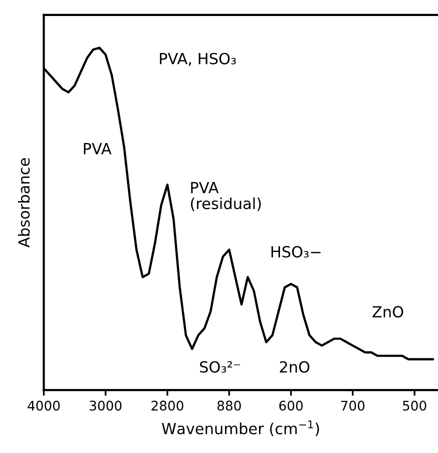 This screenshot has width=438, height=453. Describe the element at coordinates (295, 367) in the screenshot. I see `annotation: 2nO` at that location.